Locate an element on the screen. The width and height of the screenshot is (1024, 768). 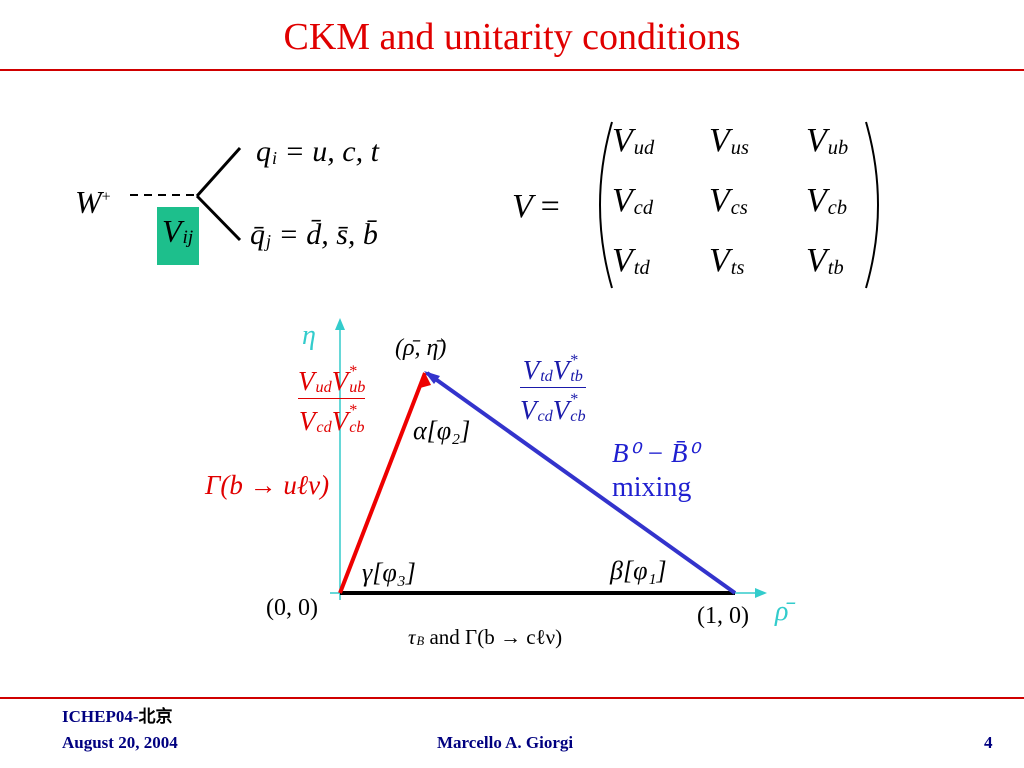
matrix-symbol: V is located at coordinates (522, 206).